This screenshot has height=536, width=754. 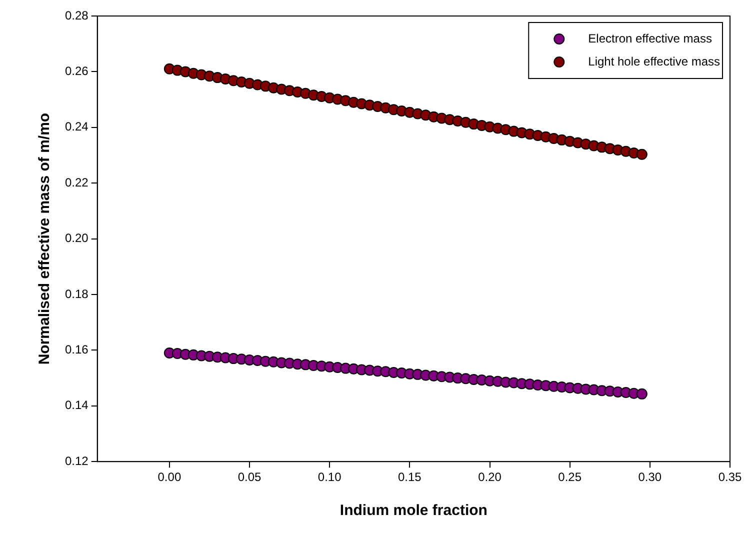 What do you see at coordinates (250, 477) in the screenshot?
I see `x-tick-label: 0.05` at bounding box center [250, 477].